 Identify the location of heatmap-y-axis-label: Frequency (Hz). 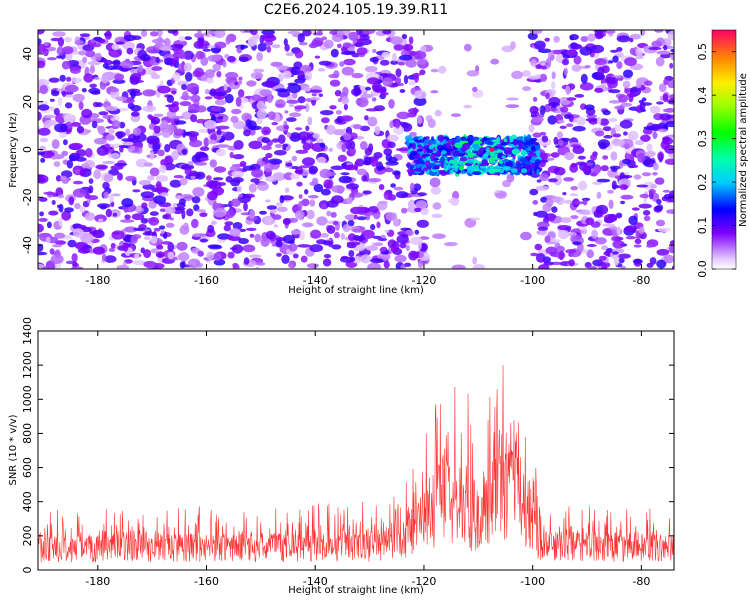
(13, 150).